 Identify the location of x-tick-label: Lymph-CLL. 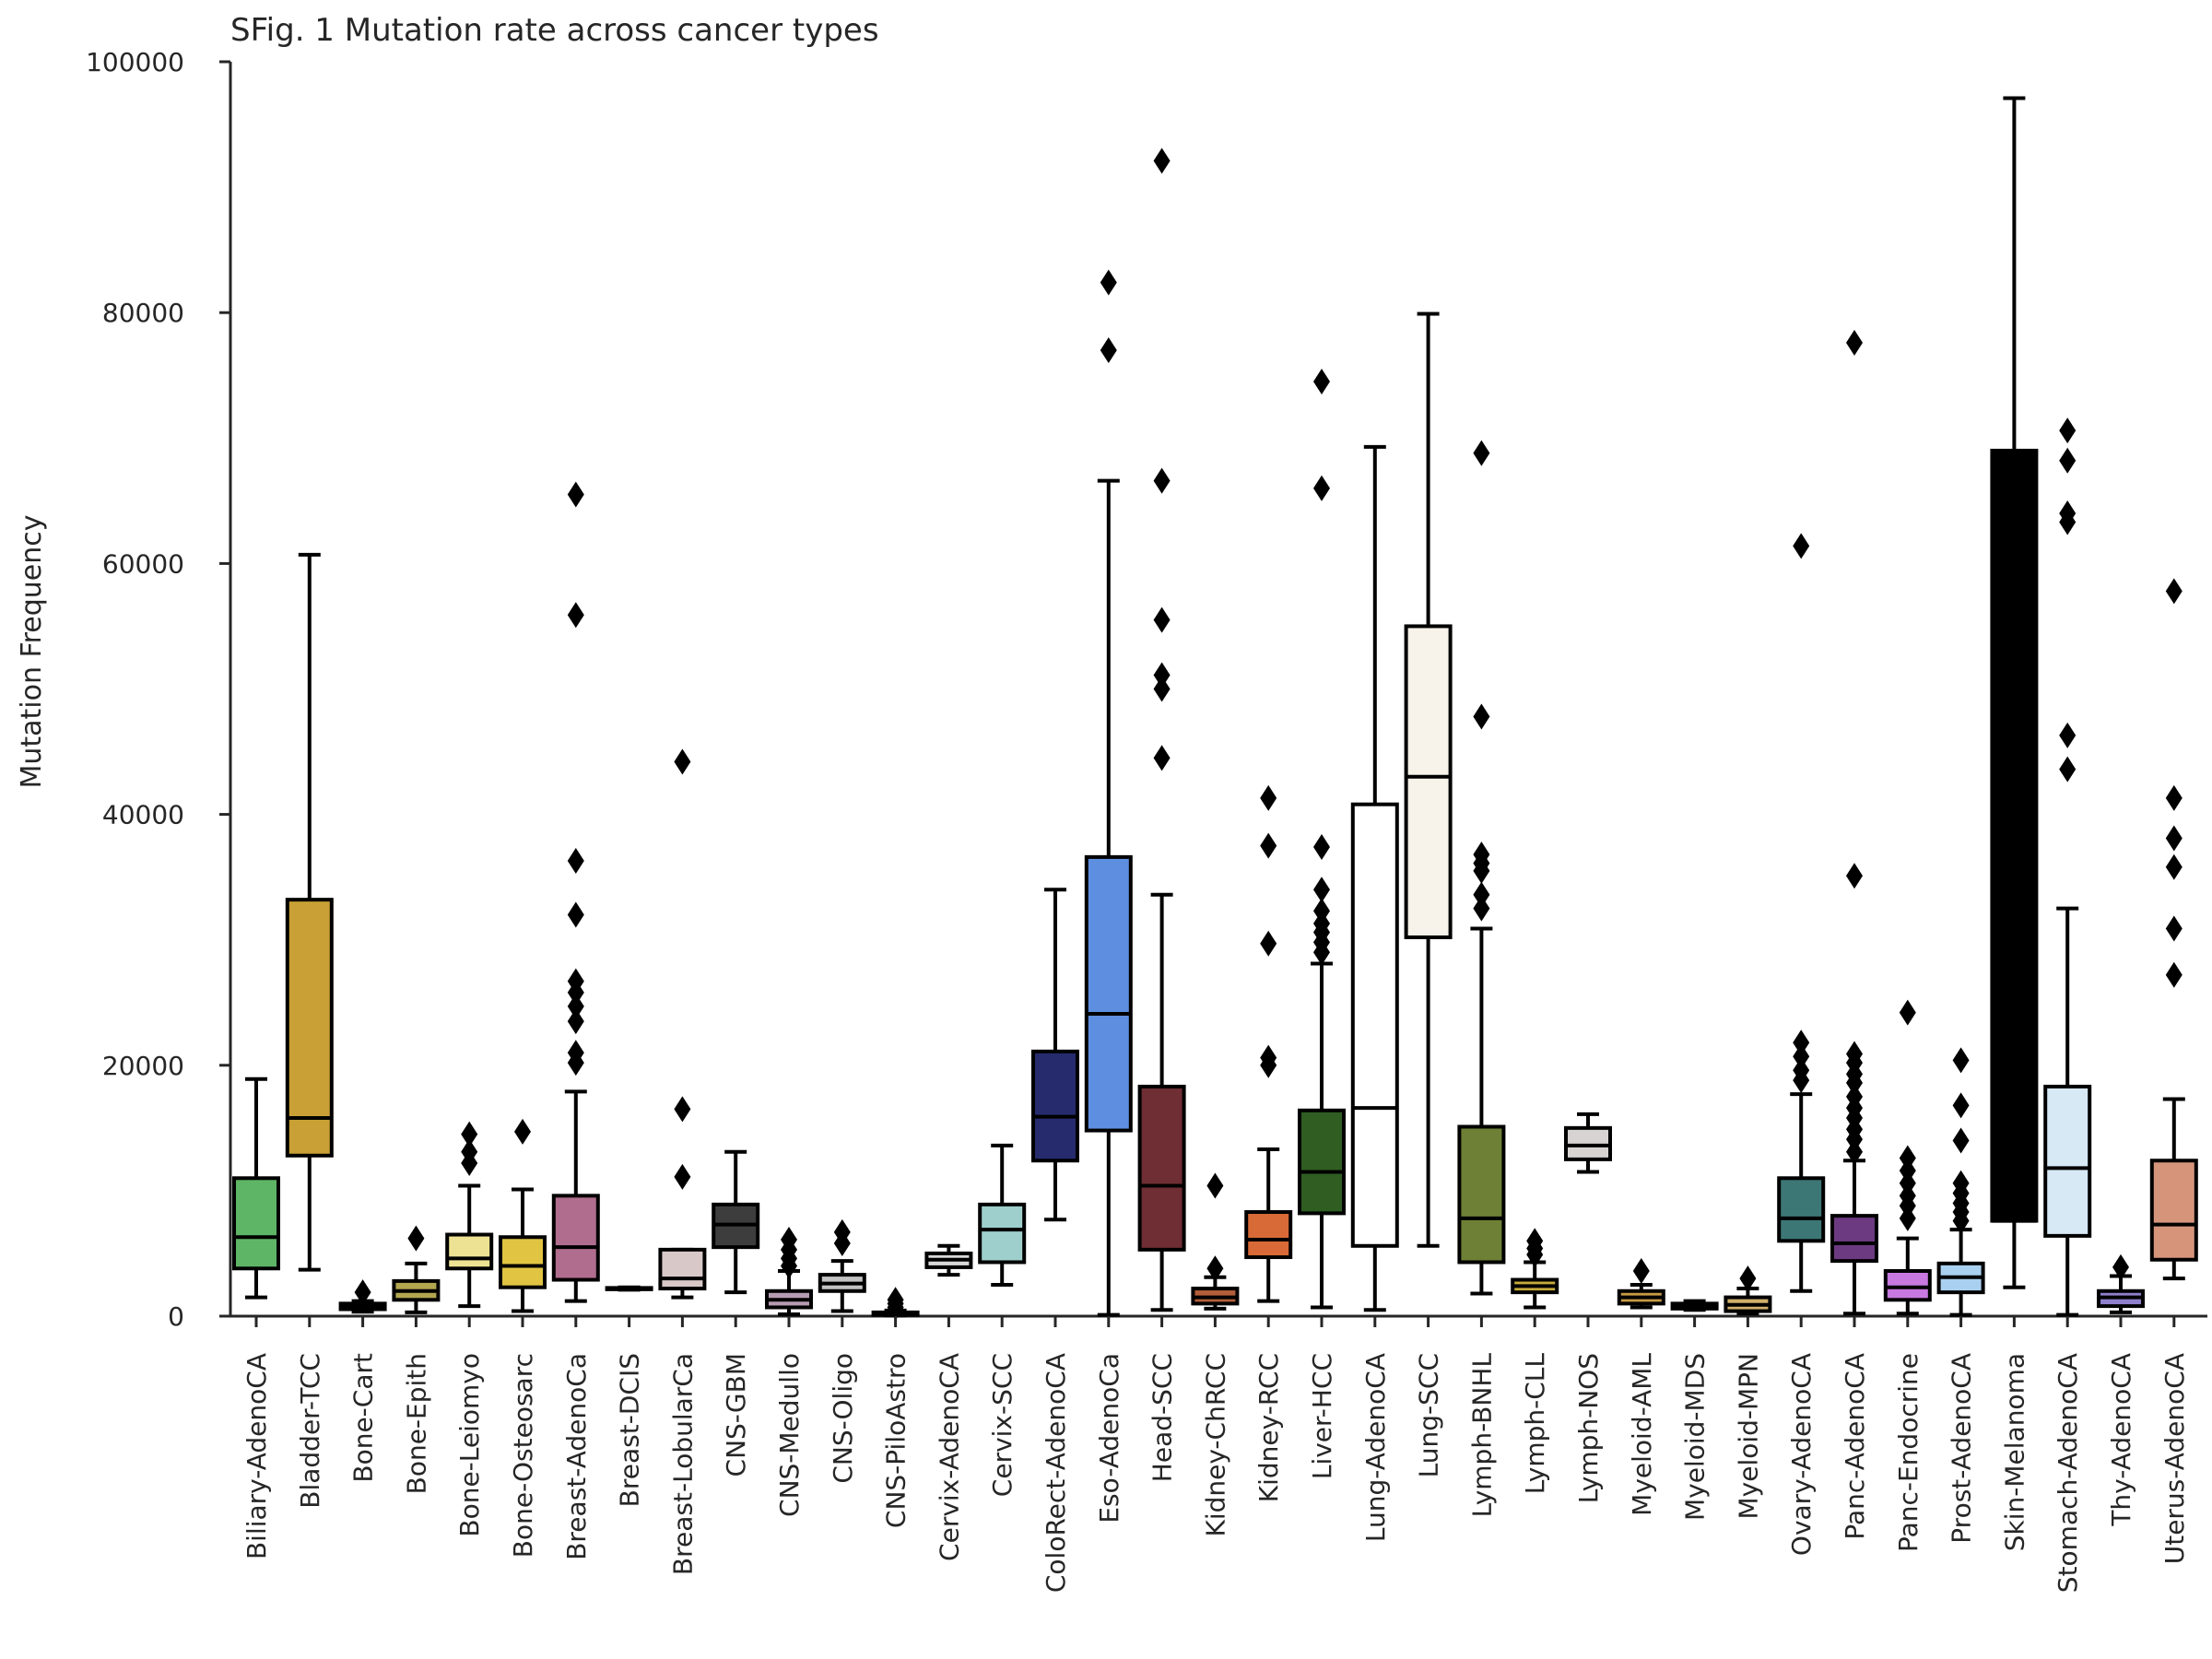
(1535, 1424).